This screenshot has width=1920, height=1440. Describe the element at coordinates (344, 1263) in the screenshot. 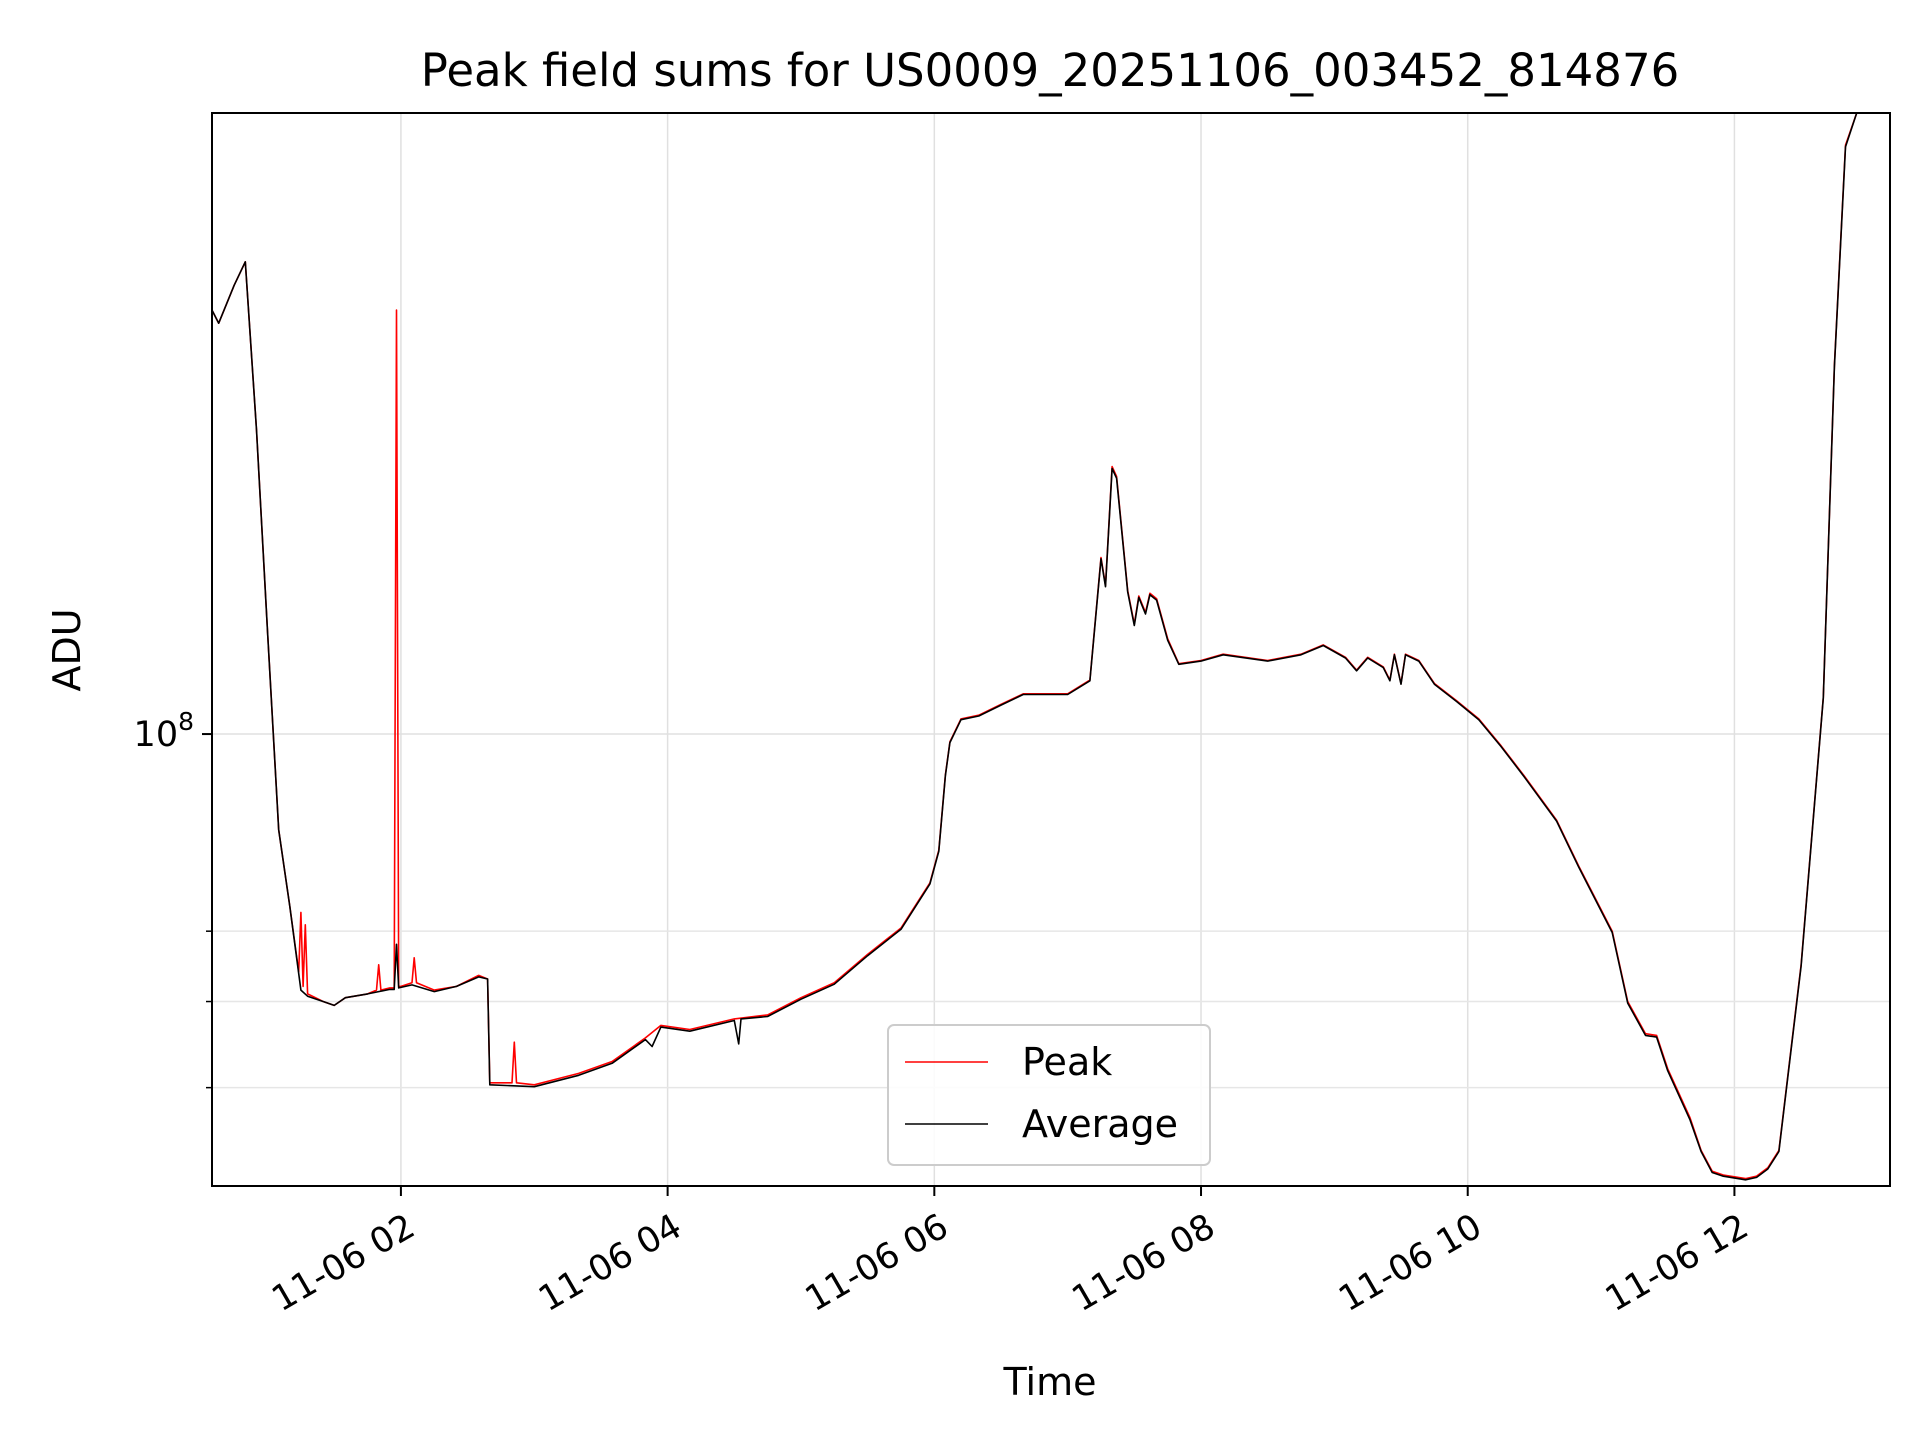

I see `x-tick-label: 11-06 02` at that location.